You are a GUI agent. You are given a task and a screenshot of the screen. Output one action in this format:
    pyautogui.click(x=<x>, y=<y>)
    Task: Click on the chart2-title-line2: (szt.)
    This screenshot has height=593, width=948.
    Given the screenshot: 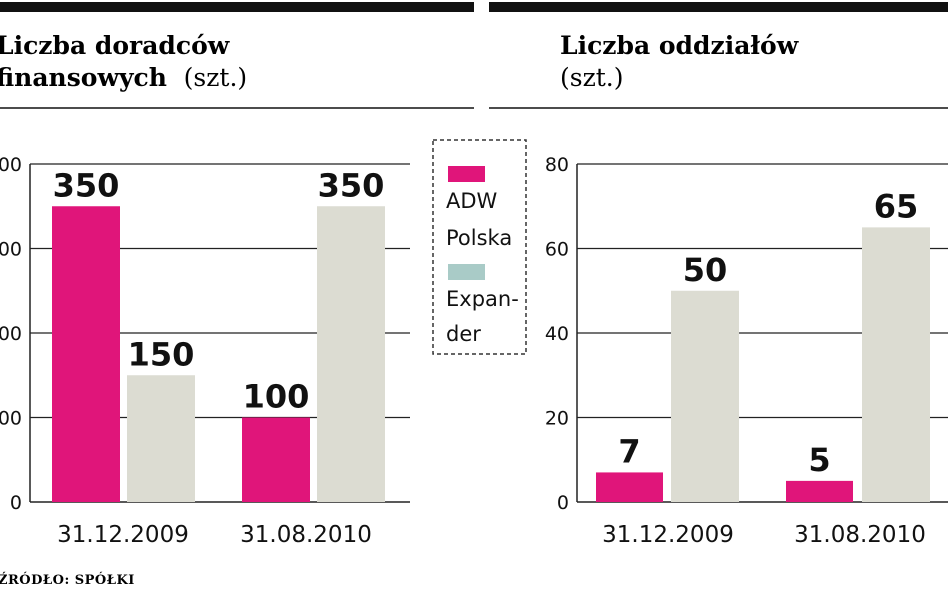 What is the action you would take?
    pyautogui.click(x=592, y=77)
    